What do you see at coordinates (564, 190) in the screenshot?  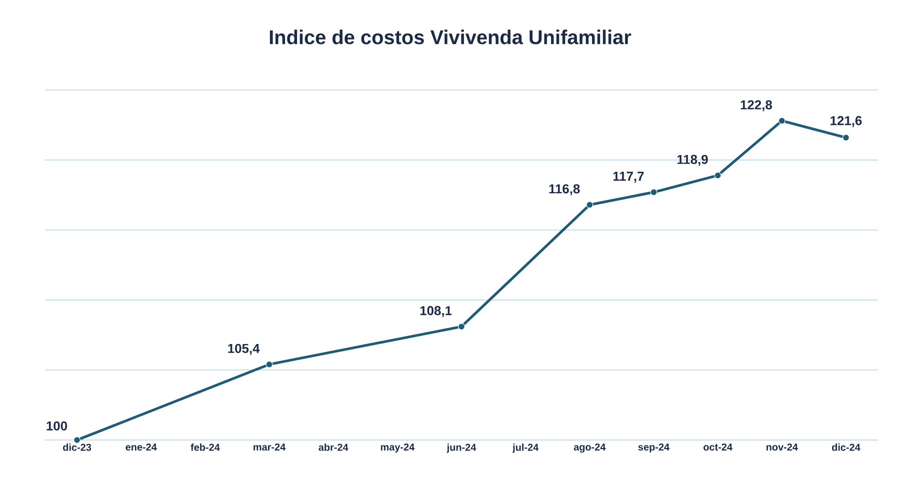 I see `data-label: 116,8` at bounding box center [564, 190].